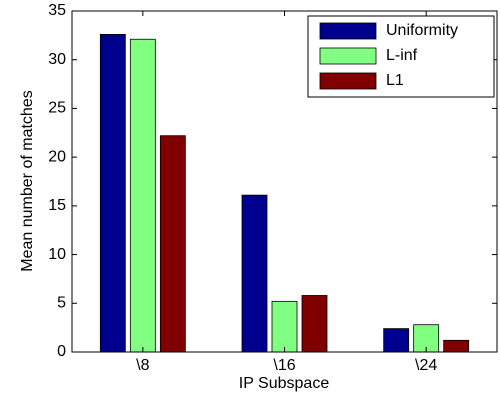 This screenshot has height=401, width=500. Describe the element at coordinates (402, 55) in the screenshot. I see `legend-label: L-inf` at that location.